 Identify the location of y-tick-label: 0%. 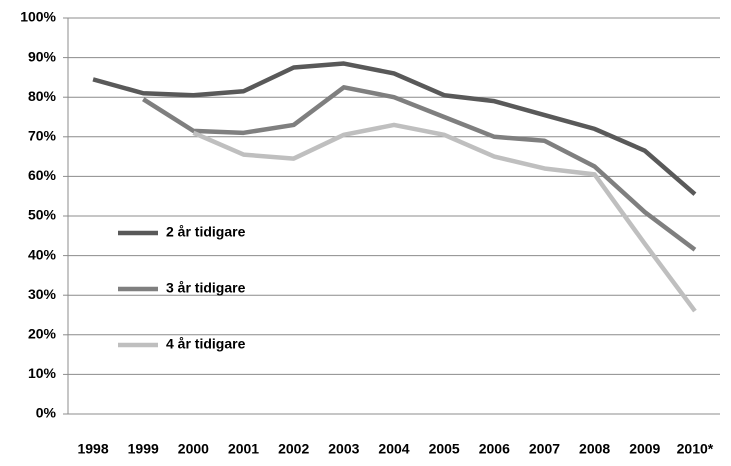
(46, 413).